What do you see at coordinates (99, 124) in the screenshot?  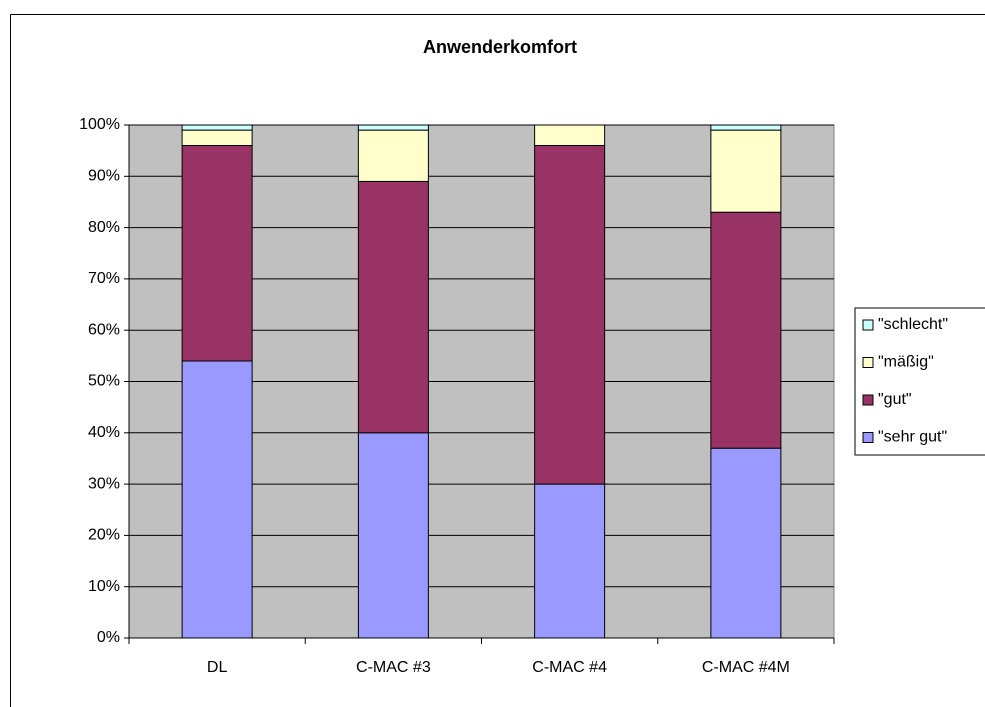 I see `y-tick-label: 100%` at bounding box center [99, 124].